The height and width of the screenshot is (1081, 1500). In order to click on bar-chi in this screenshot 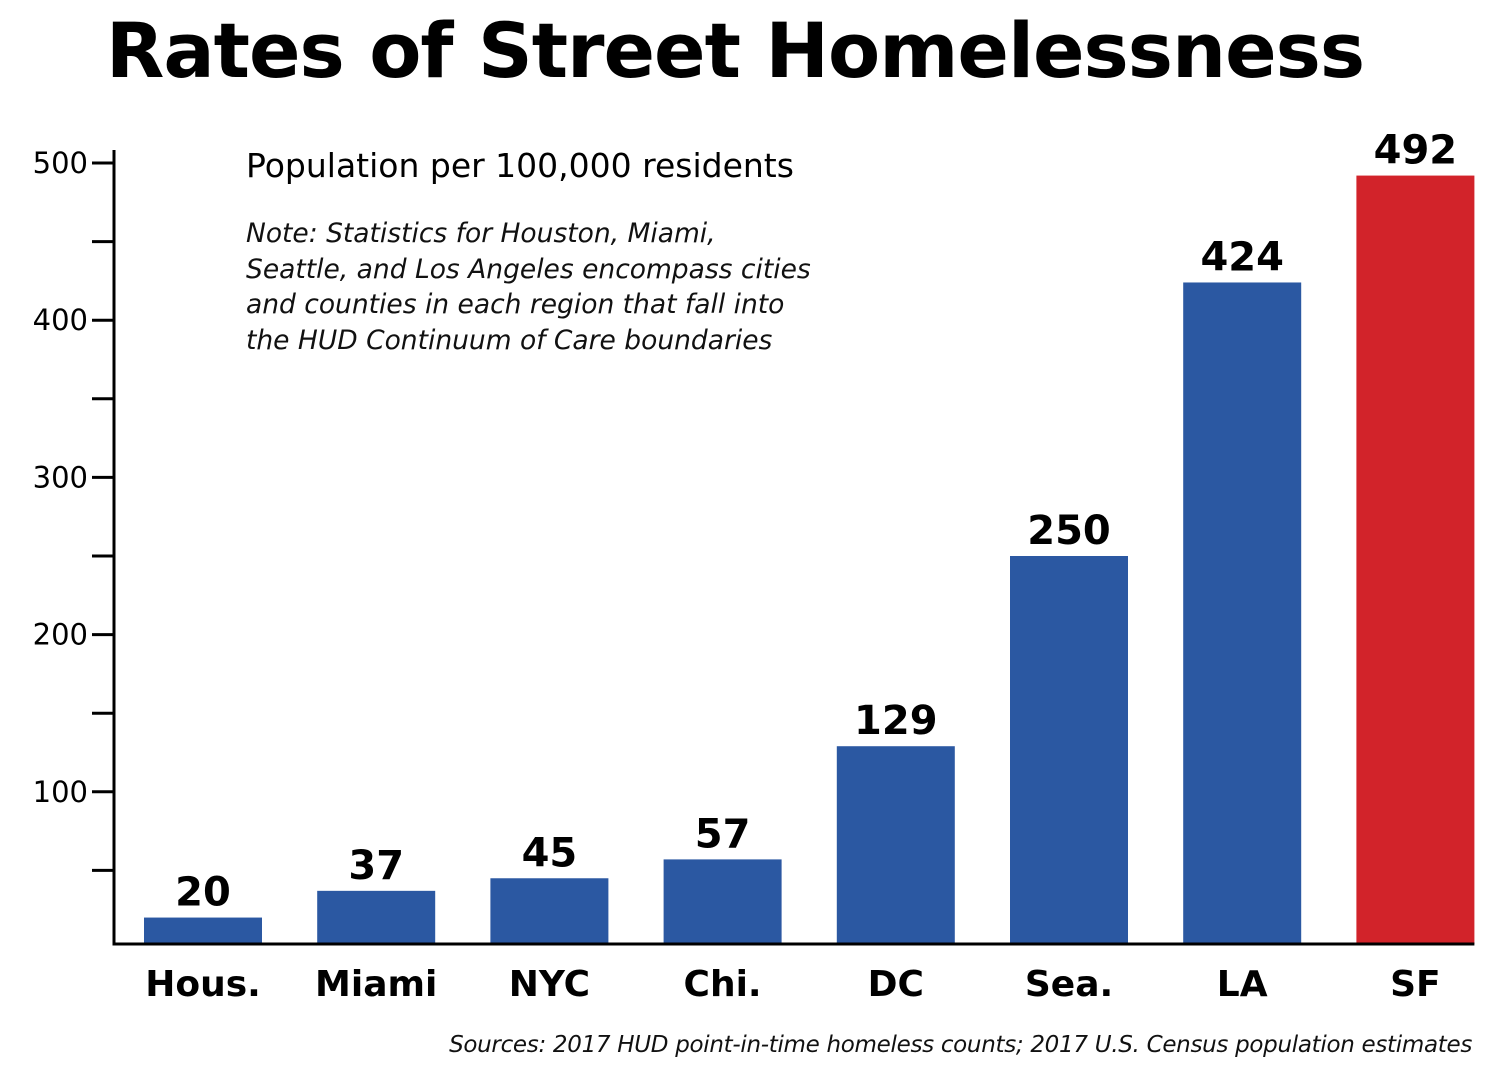, I will do `click(722, 901)`.